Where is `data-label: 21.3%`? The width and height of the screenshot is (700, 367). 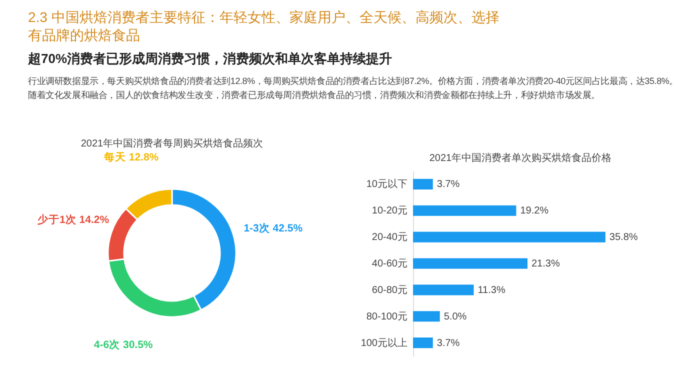 data-label: 21.3% is located at coordinates (545, 264).